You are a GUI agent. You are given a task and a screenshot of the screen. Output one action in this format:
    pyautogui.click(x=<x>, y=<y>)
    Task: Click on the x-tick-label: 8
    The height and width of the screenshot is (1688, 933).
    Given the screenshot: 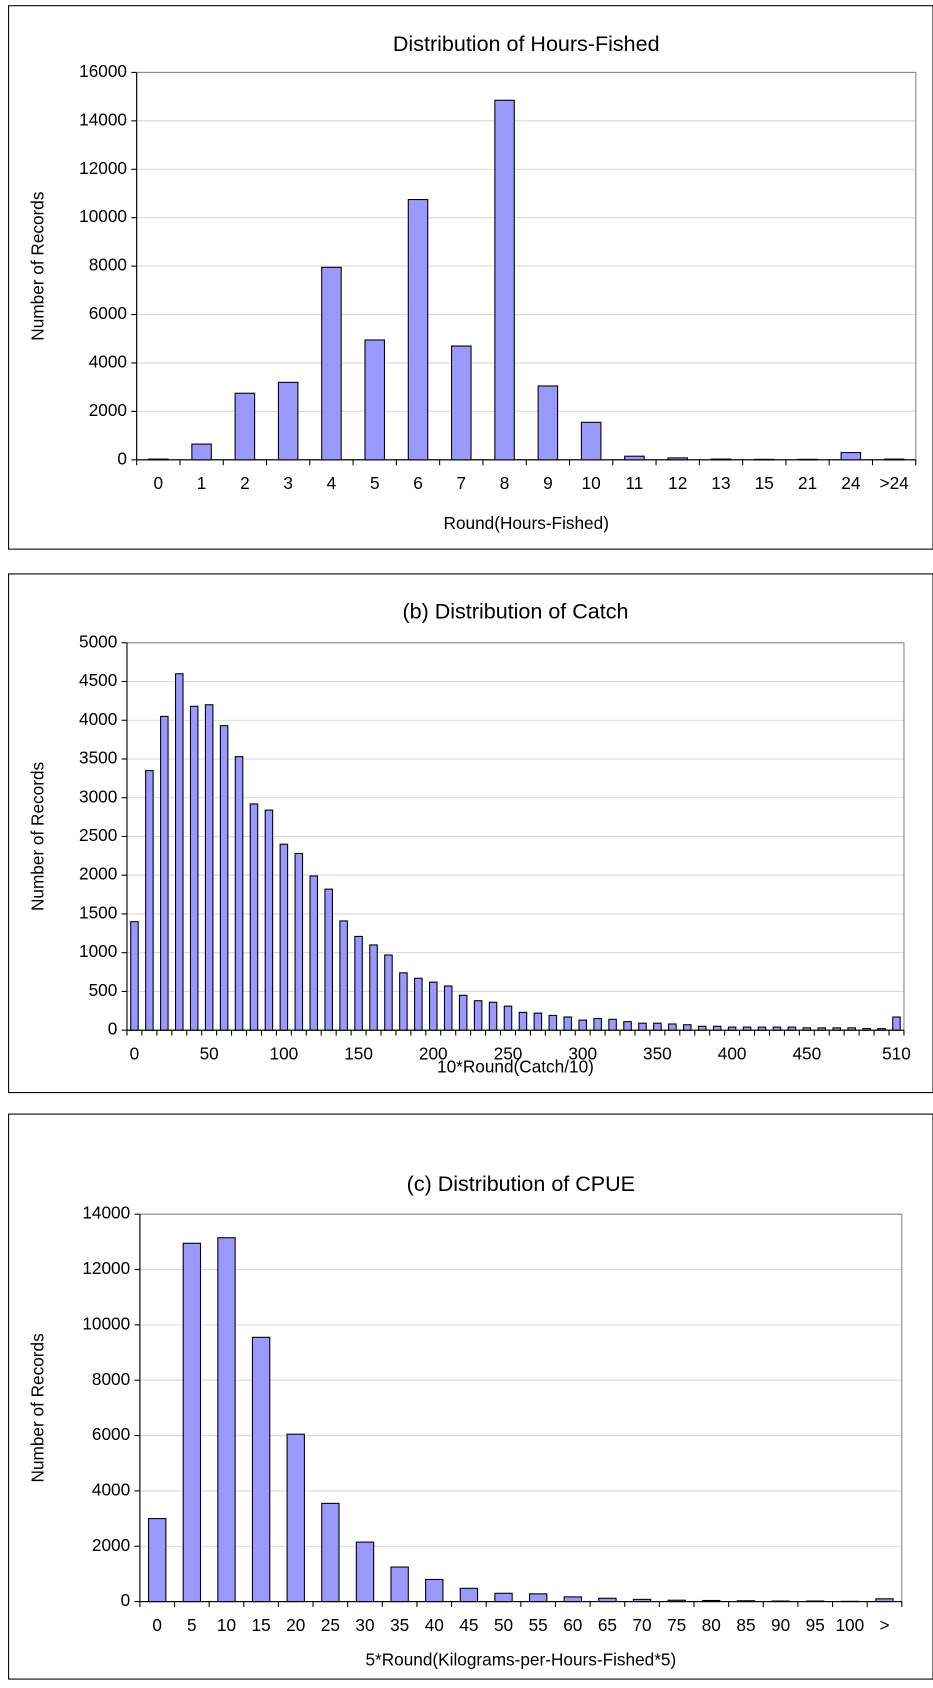 What is the action you would take?
    pyautogui.click(x=505, y=483)
    